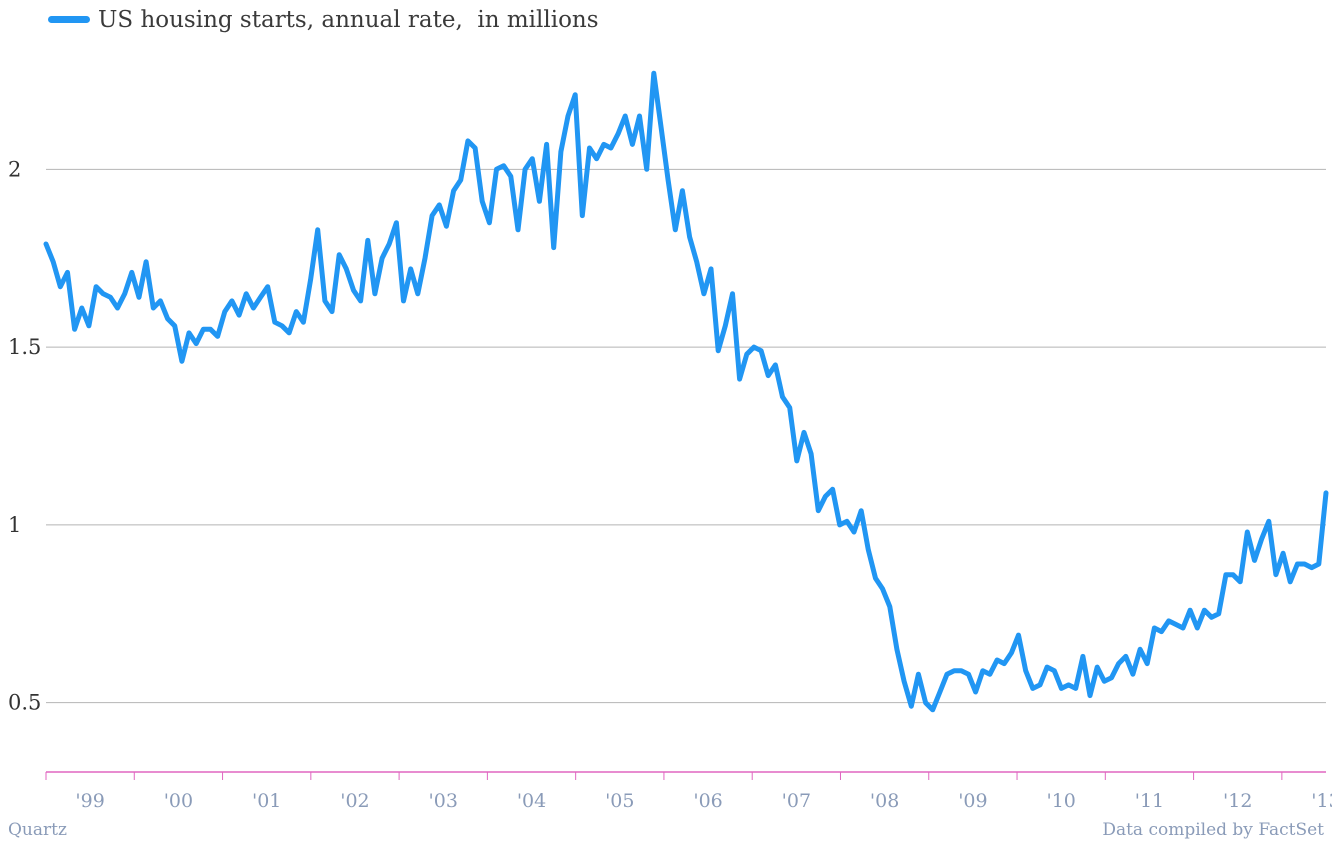 The height and width of the screenshot is (848, 1332). Describe the element at coordinates (14, 169) in the screenshot. I see `y-tick-label: 2` at that location.